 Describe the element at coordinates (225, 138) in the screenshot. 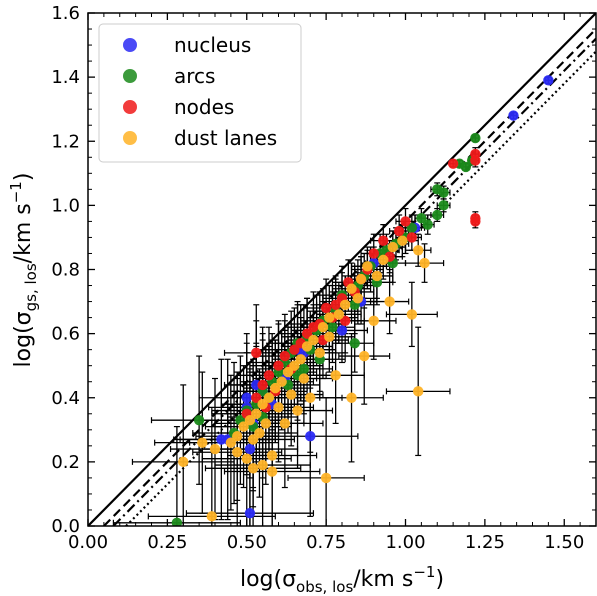

I see `legend-label-dust-lanes: dust lanes` at that location.